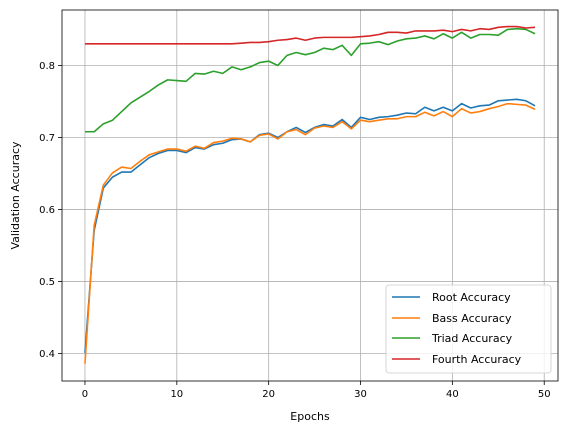 The height and width of the screenshot is (432, 567). Describe the element at coordinates (47, 282) in the screenshot. I see `y-tick-label: 0.5` at that location.